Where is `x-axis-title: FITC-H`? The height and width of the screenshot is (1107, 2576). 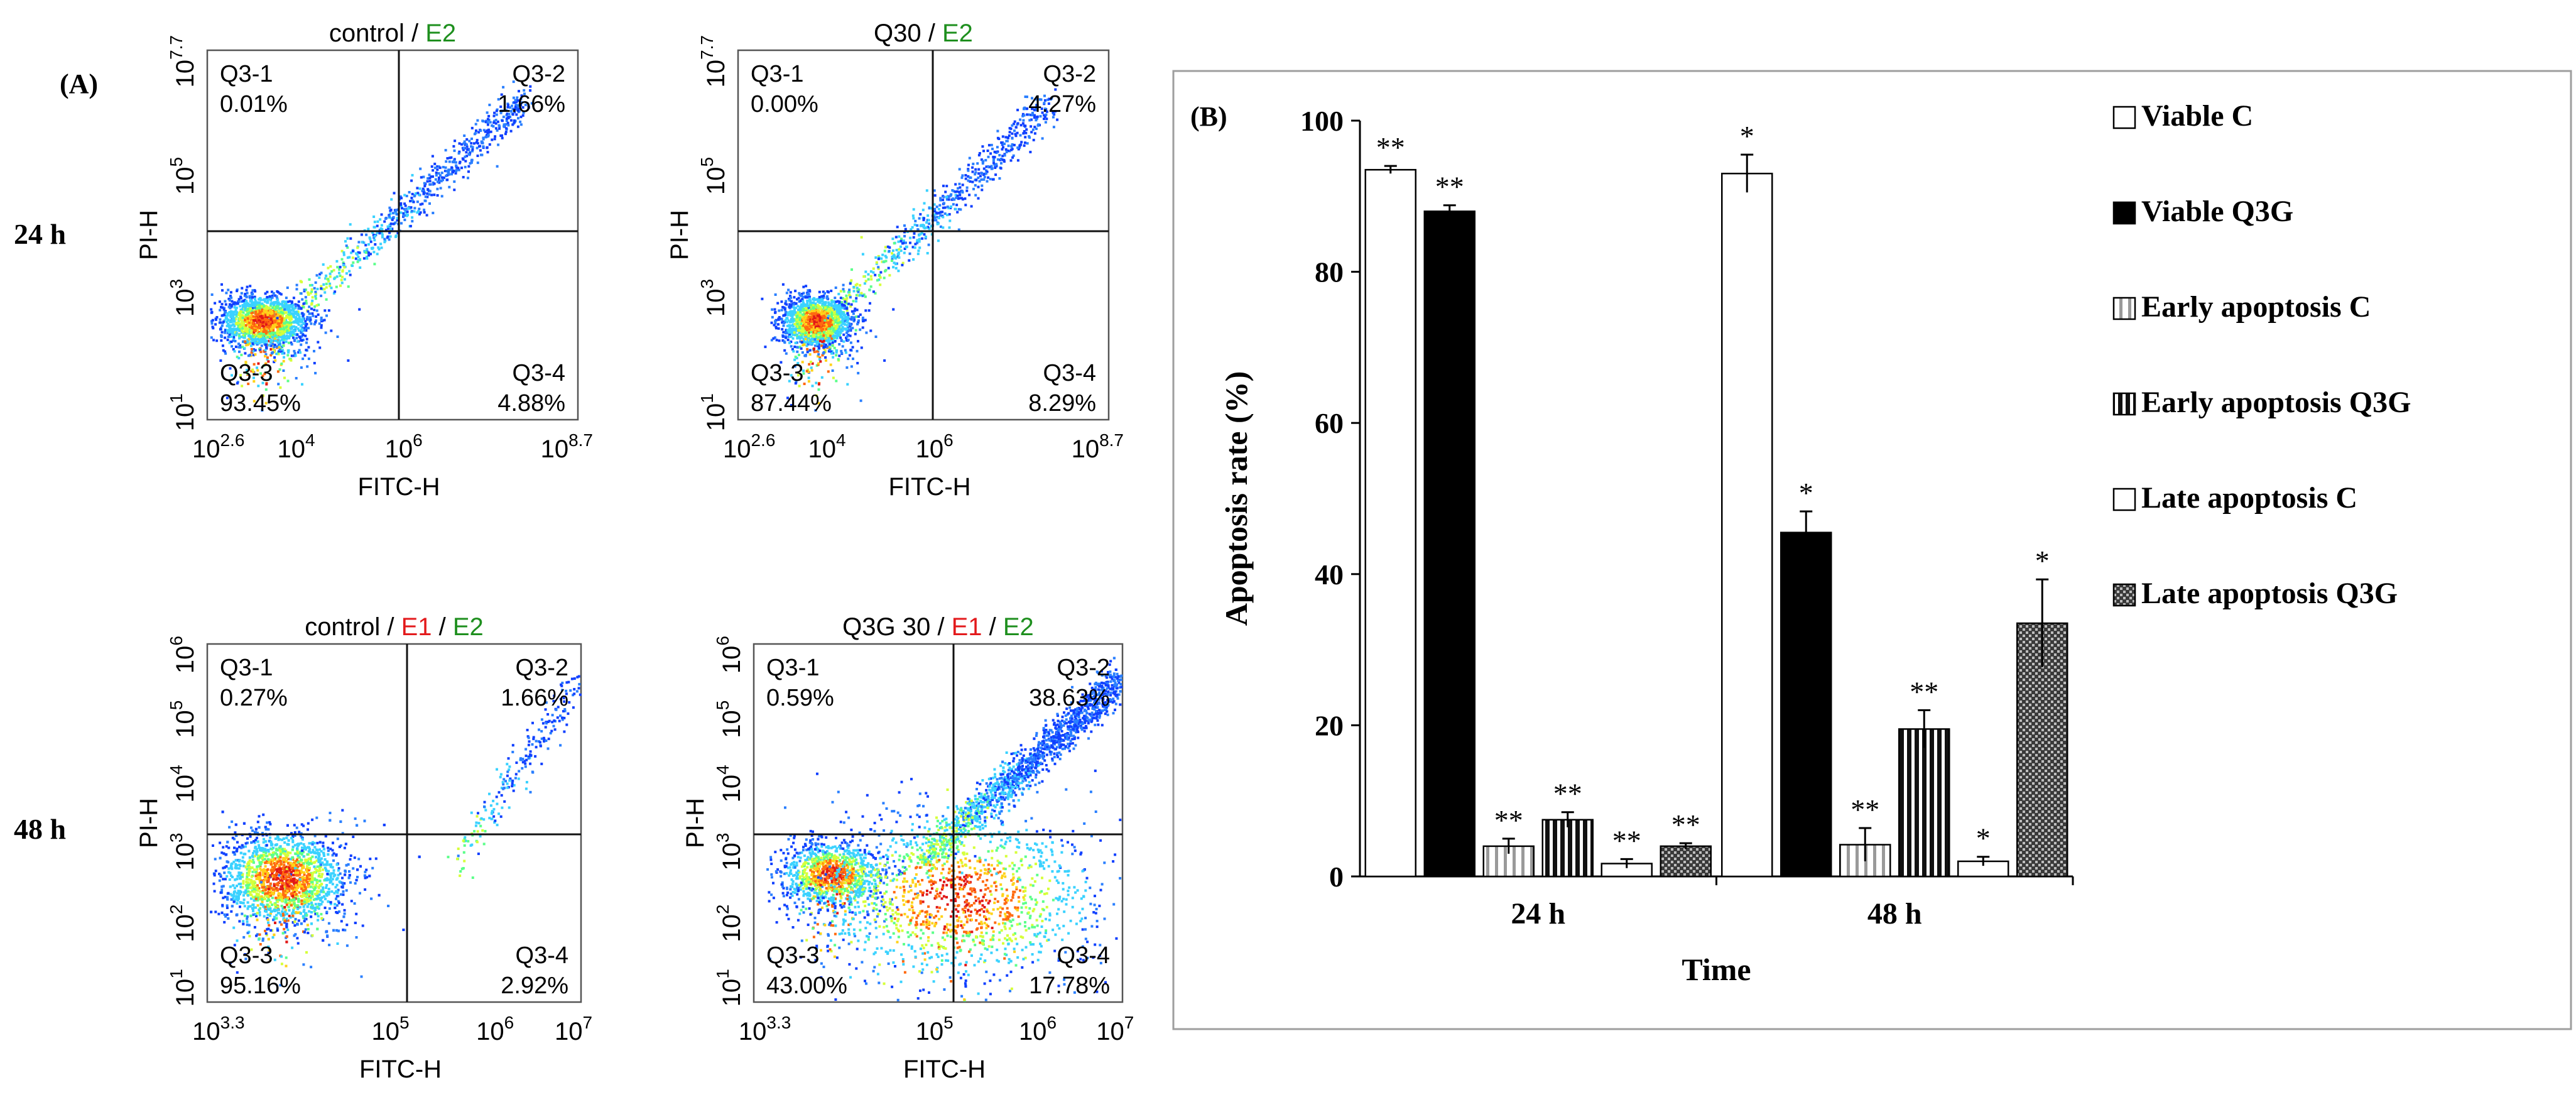
x-axis-title: FITC-H is located at coordinates (929, 487).